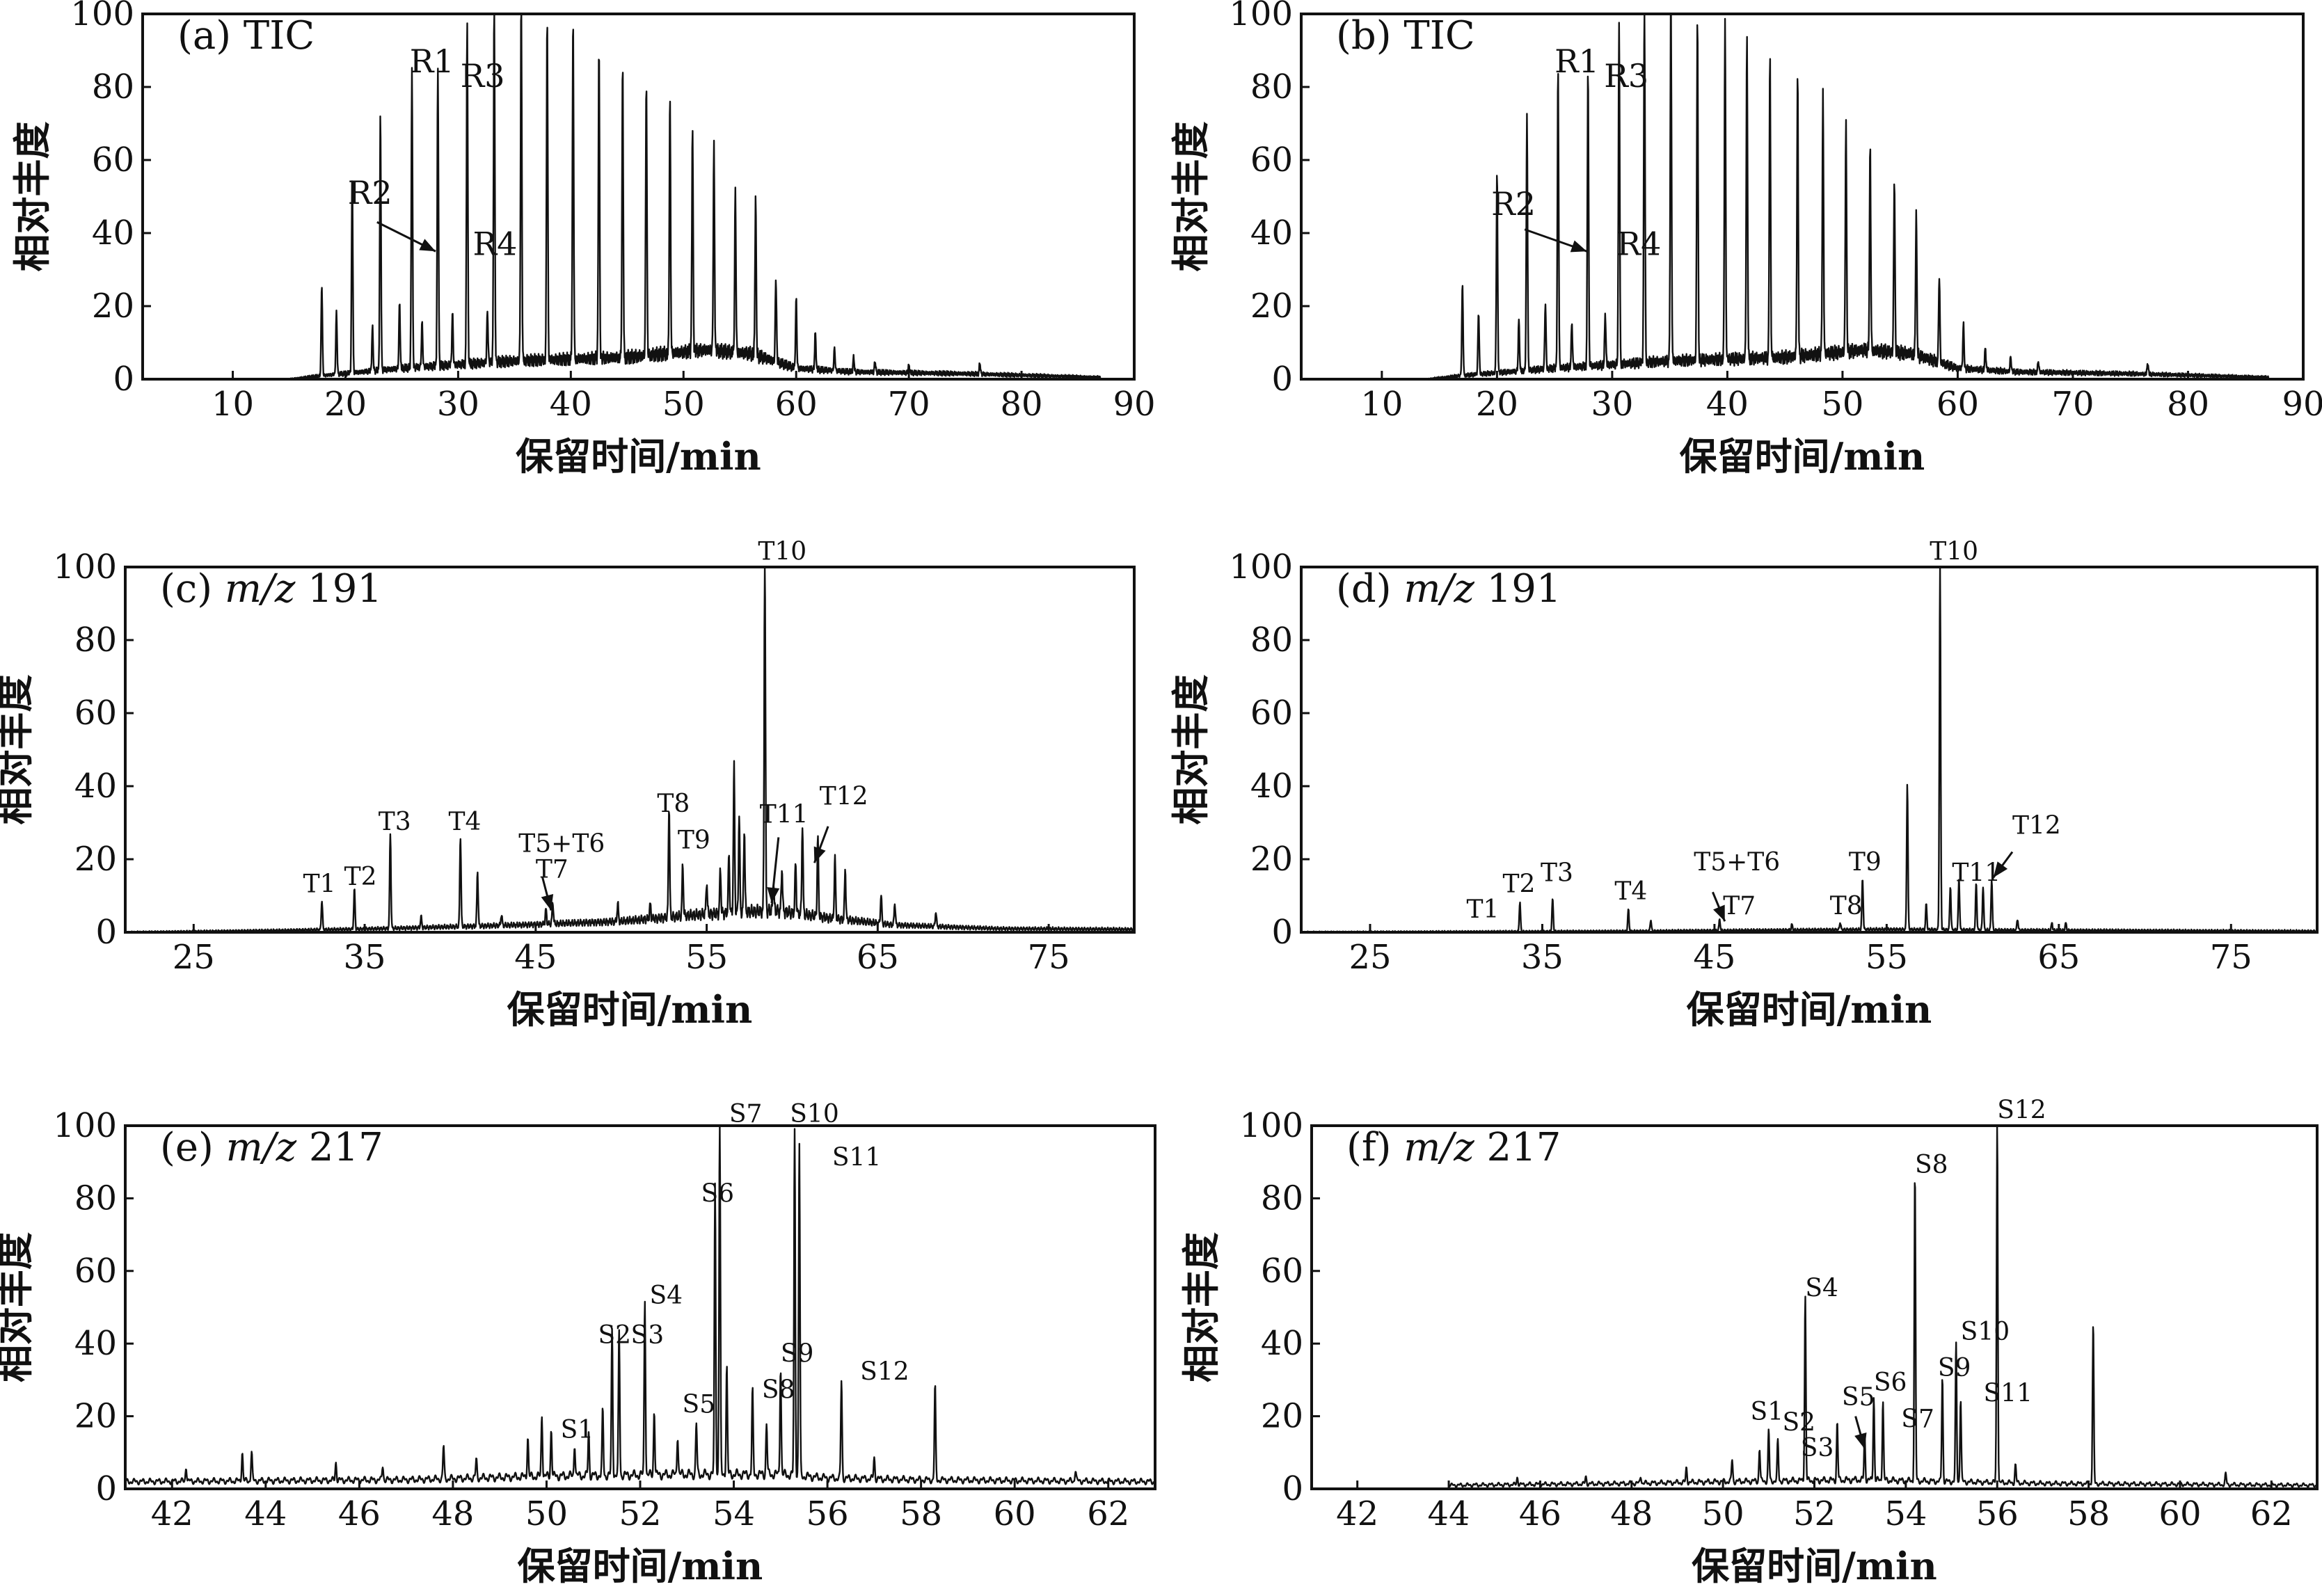 Image resolution: width=2322 pixels, height=1596 pixels. I want to click on x-tick-label: 48, so click(1631, 1514).